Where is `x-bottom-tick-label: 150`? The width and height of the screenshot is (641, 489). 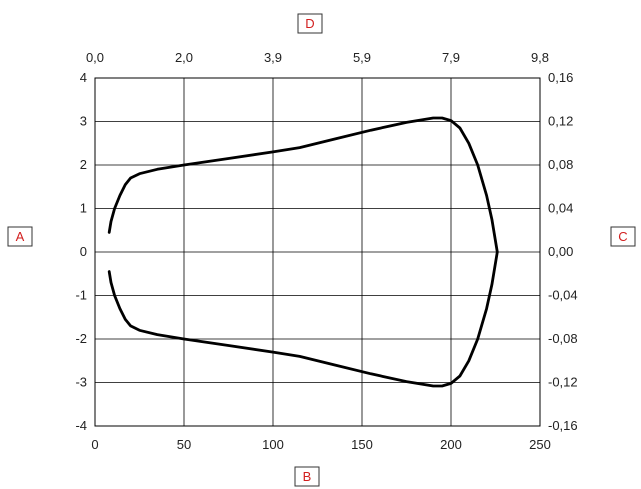 x-bottom-tick-label: 150 is located at coordinates (362, 444).